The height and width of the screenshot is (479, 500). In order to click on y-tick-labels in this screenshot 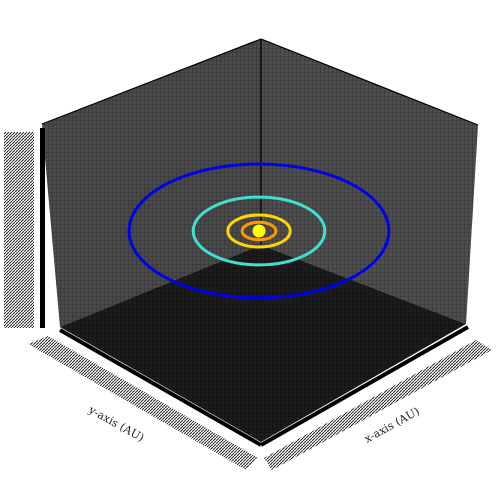, I will do `click(143, 403)`.